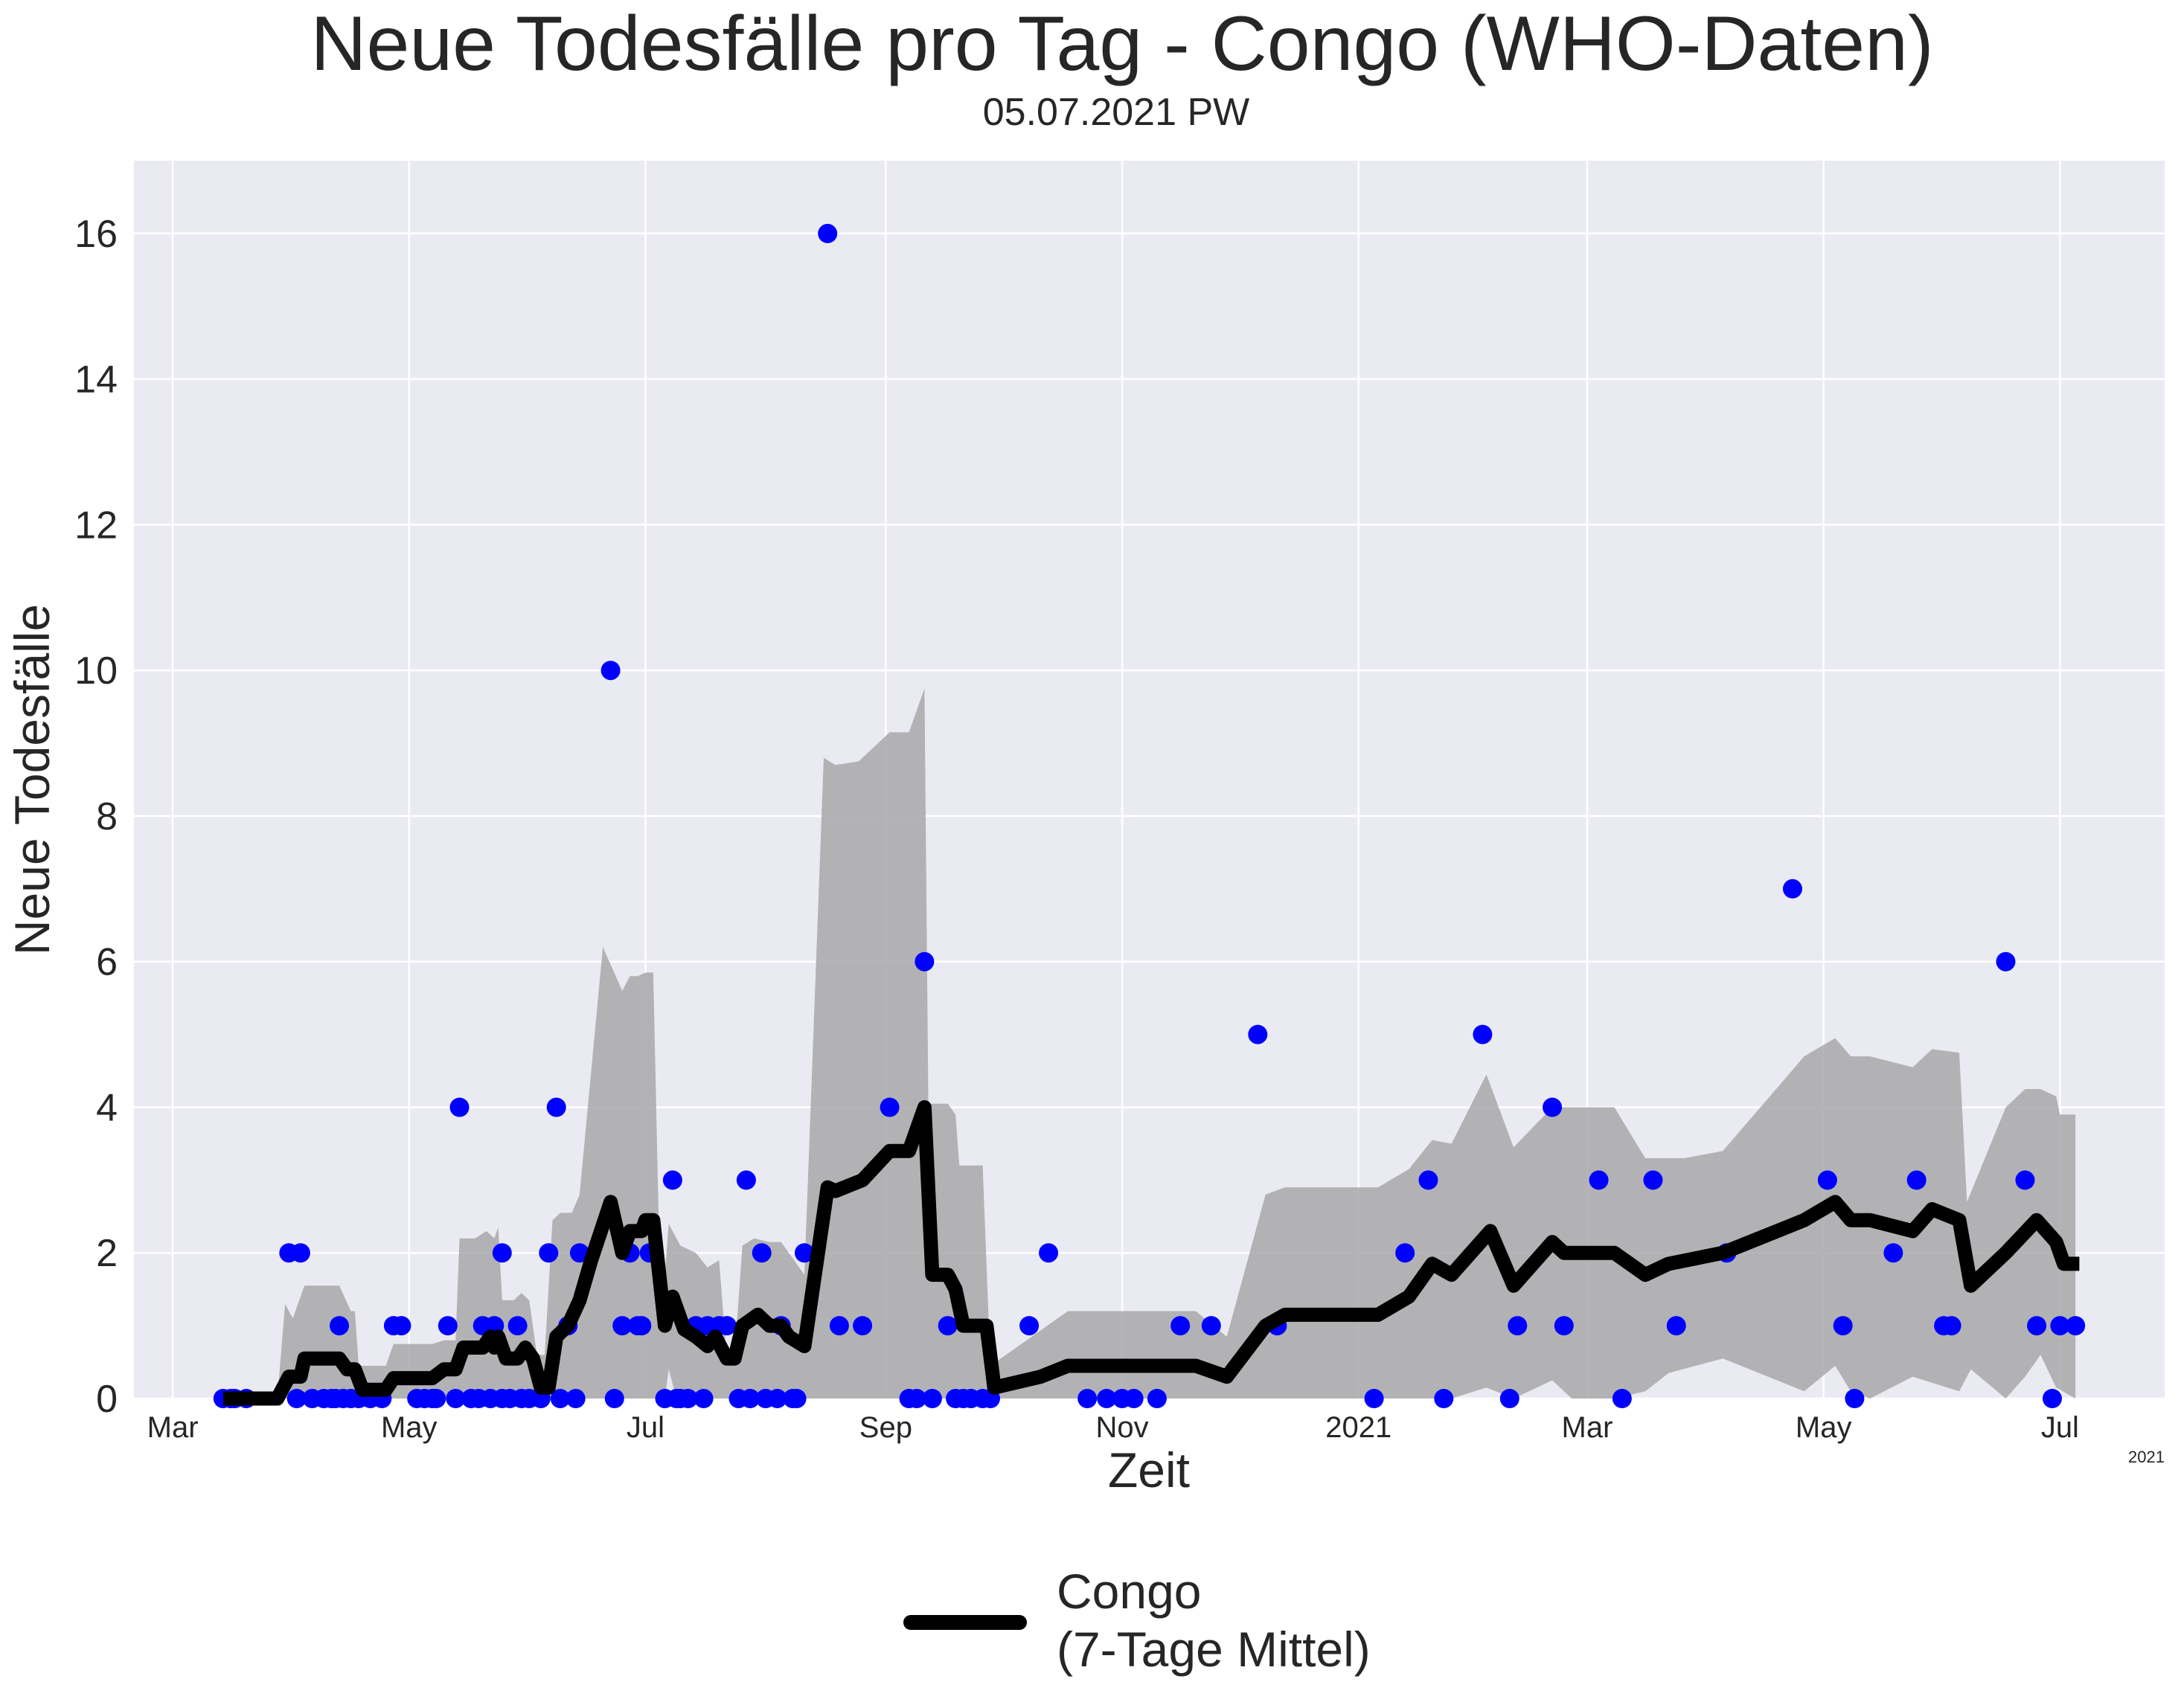 Image resolution: width=2178 pixels, height=1708 pixels. Describe the element at coordinates (96, 525) in the screenshot. I see `y-tick-label: 12` at that location.